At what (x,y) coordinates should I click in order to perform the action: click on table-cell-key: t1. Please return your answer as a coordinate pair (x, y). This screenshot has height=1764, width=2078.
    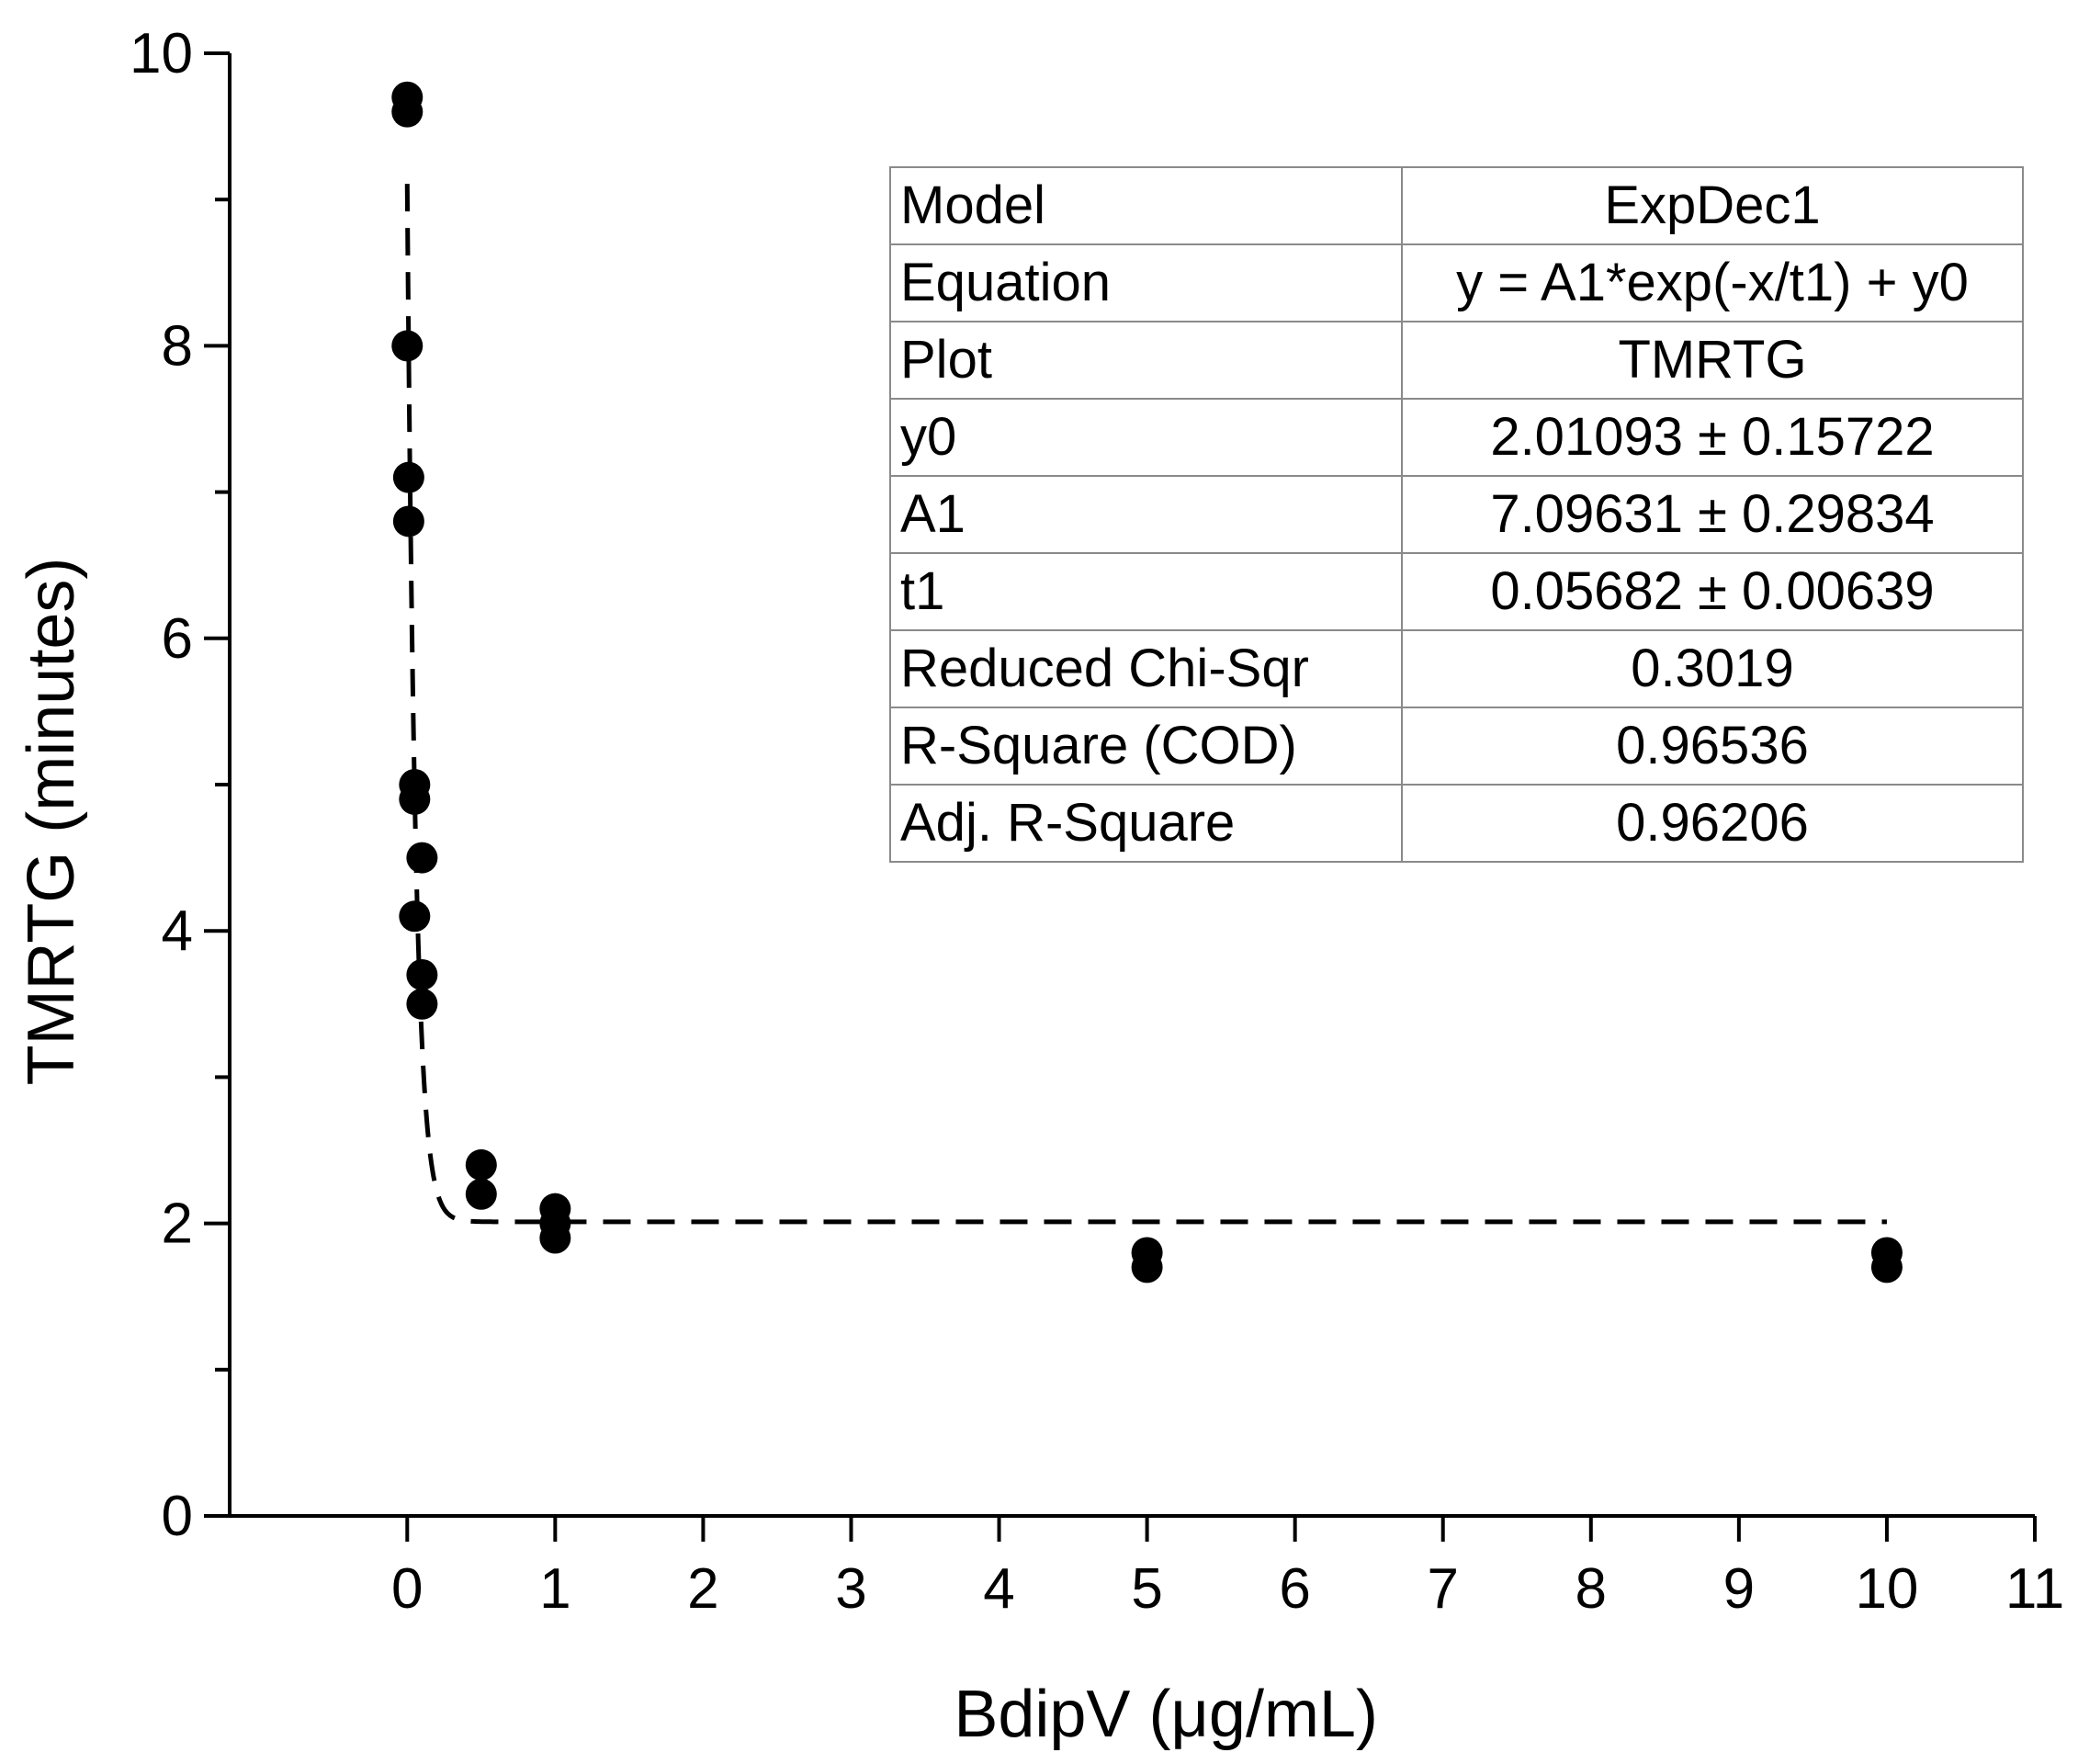
    Looking at the image, I should click on (1146, 591).